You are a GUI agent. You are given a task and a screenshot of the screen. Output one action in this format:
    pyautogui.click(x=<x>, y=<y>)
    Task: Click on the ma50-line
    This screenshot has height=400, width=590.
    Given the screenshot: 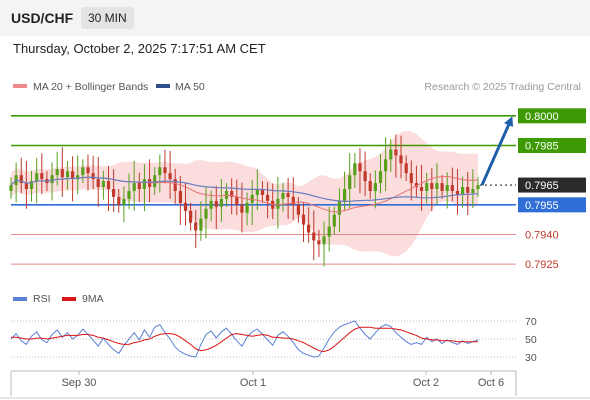 What is the action you would take?
    pyautogui.click(x=244, y=189)
    